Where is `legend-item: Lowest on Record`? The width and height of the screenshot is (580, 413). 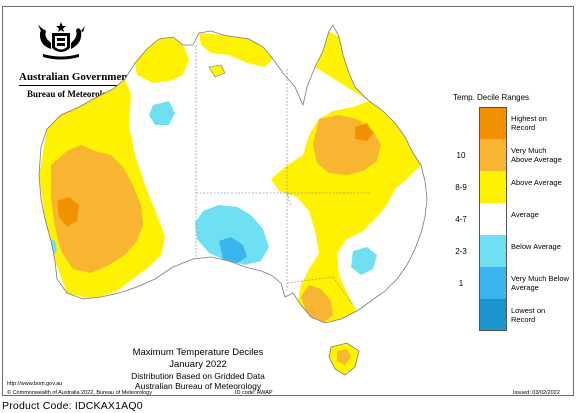
legend-item: Lowest on Record is located at coordinates (505, 315).